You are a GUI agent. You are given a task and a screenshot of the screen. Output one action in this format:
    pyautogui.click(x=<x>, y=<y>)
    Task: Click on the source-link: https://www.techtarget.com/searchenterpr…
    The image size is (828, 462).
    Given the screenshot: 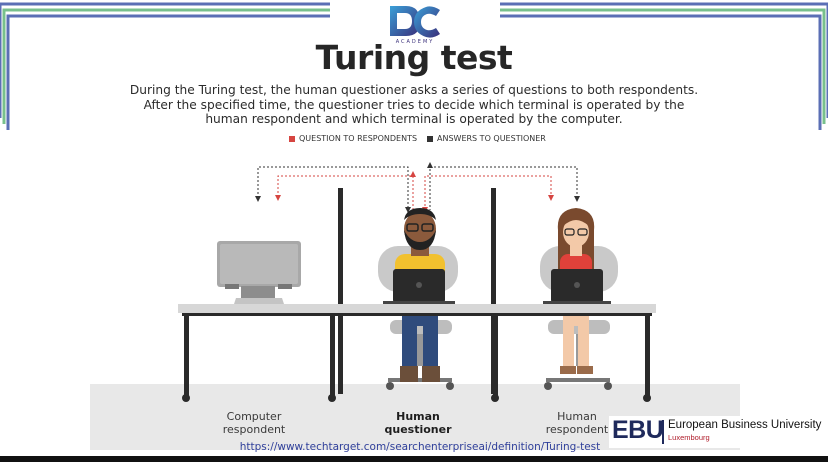 What is the action you would take?
    pyautogui.click(x=420, y=447)
    